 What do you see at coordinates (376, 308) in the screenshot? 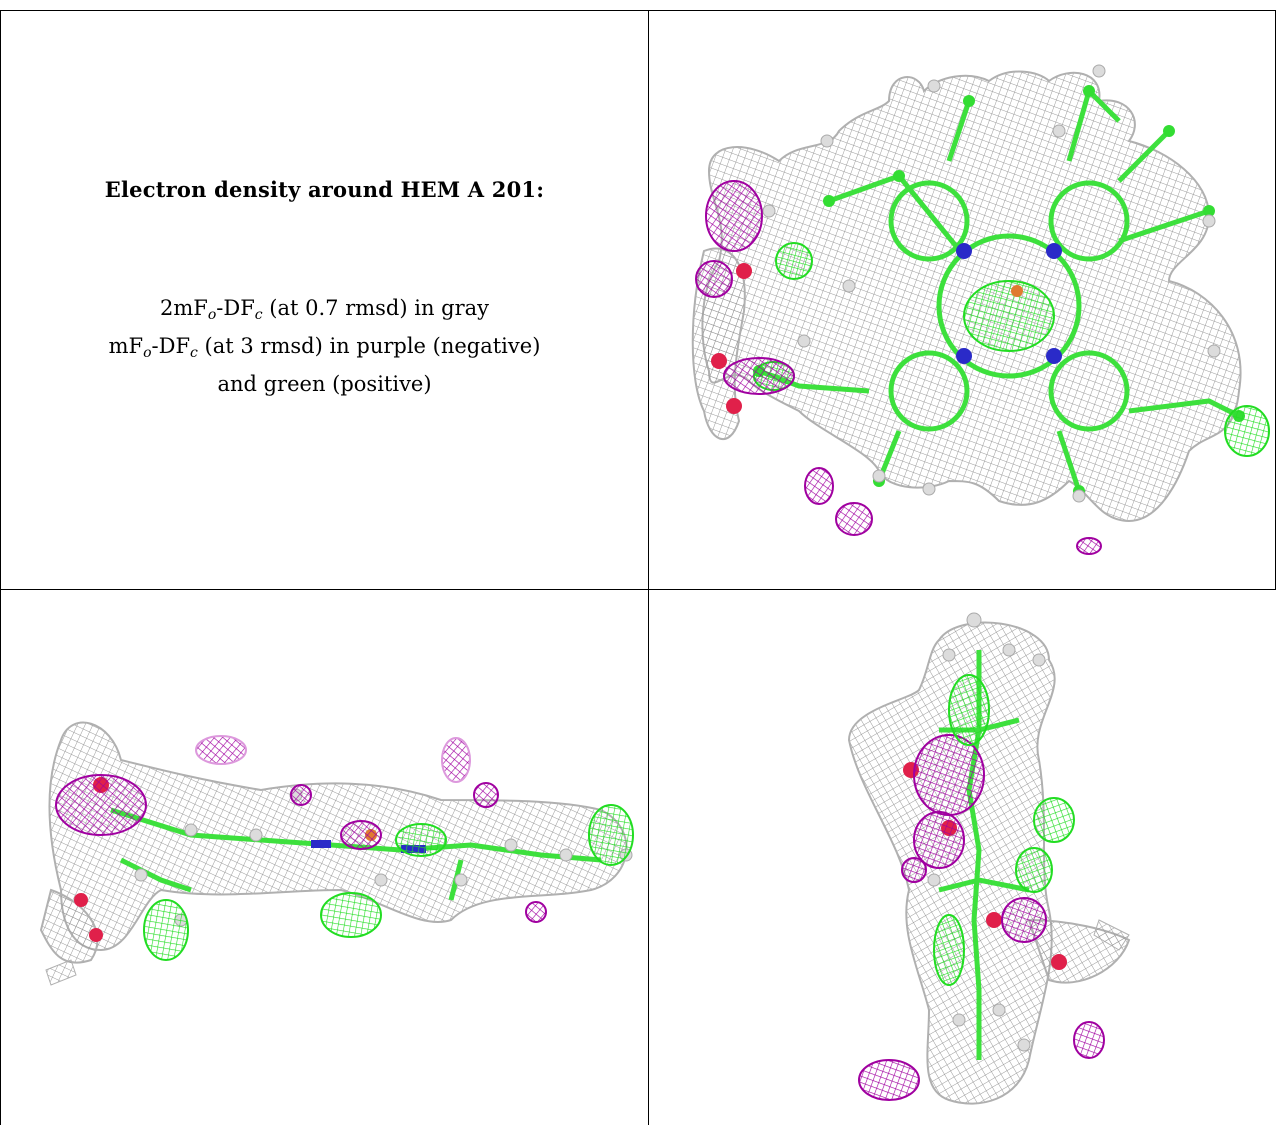
I see `legend-text: (at 0.7 rmsd) in gray` at bounding box center [376, 308].